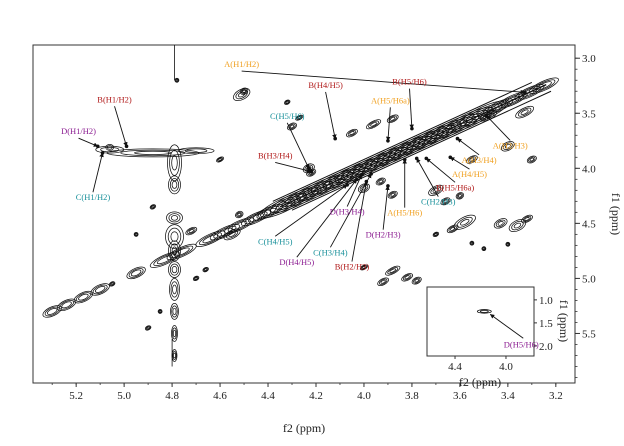 The width and height of the screenshot is (624, 446). Describe the element at coordinates (304, 428) in the screenshot. I see `x-axis-title: f2 (ppm)` at that location.